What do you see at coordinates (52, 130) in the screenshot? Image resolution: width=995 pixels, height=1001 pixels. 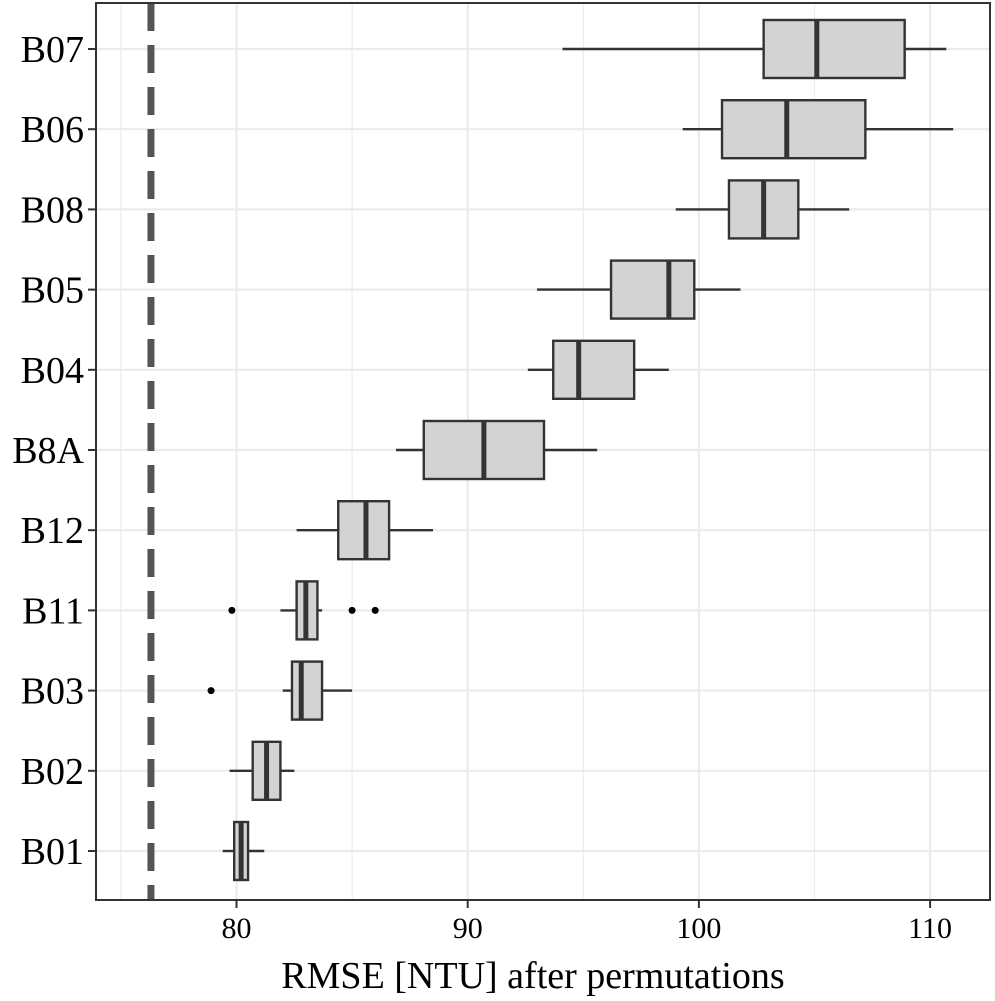 I see `y-tick-label: B06` at bounding box center [52, 130].